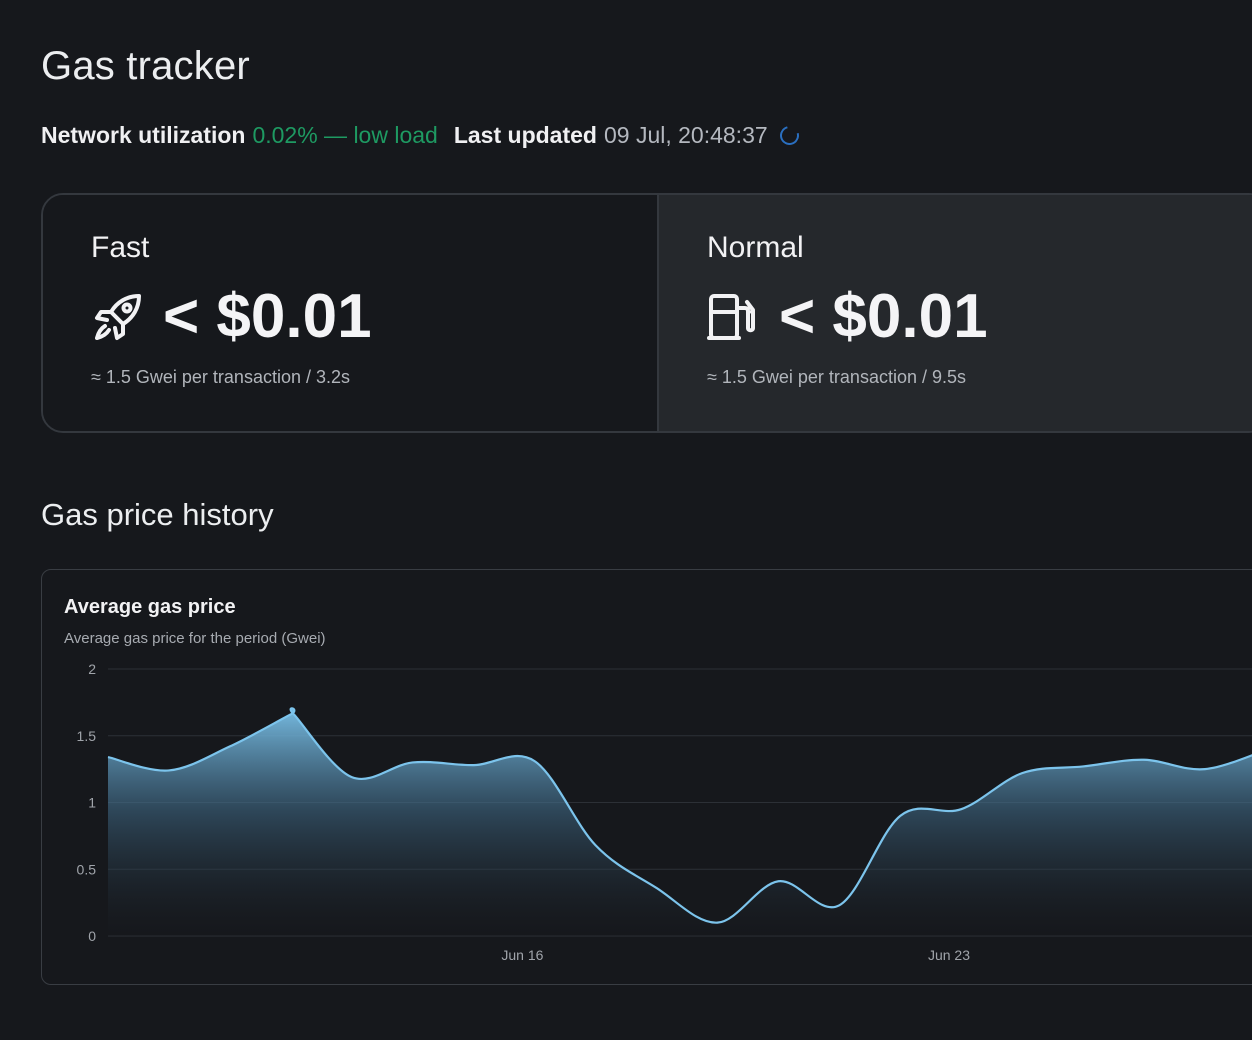 The width and height of the screenshot is (1252, 1040). I want to click on loading-spinner-icon, so click(789, 135).